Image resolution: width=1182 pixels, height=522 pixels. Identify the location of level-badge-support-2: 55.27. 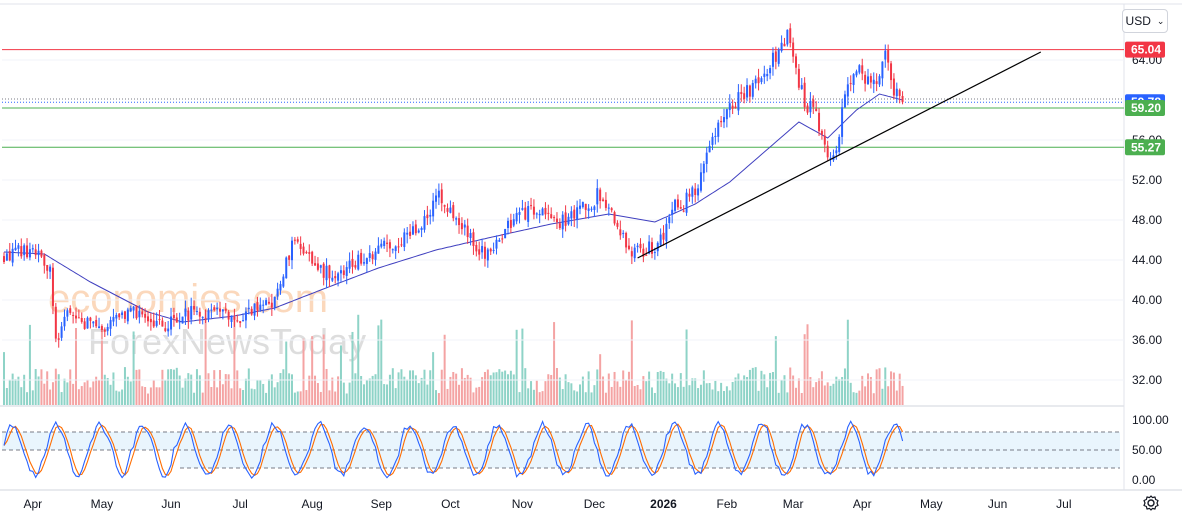
(1145, 147).